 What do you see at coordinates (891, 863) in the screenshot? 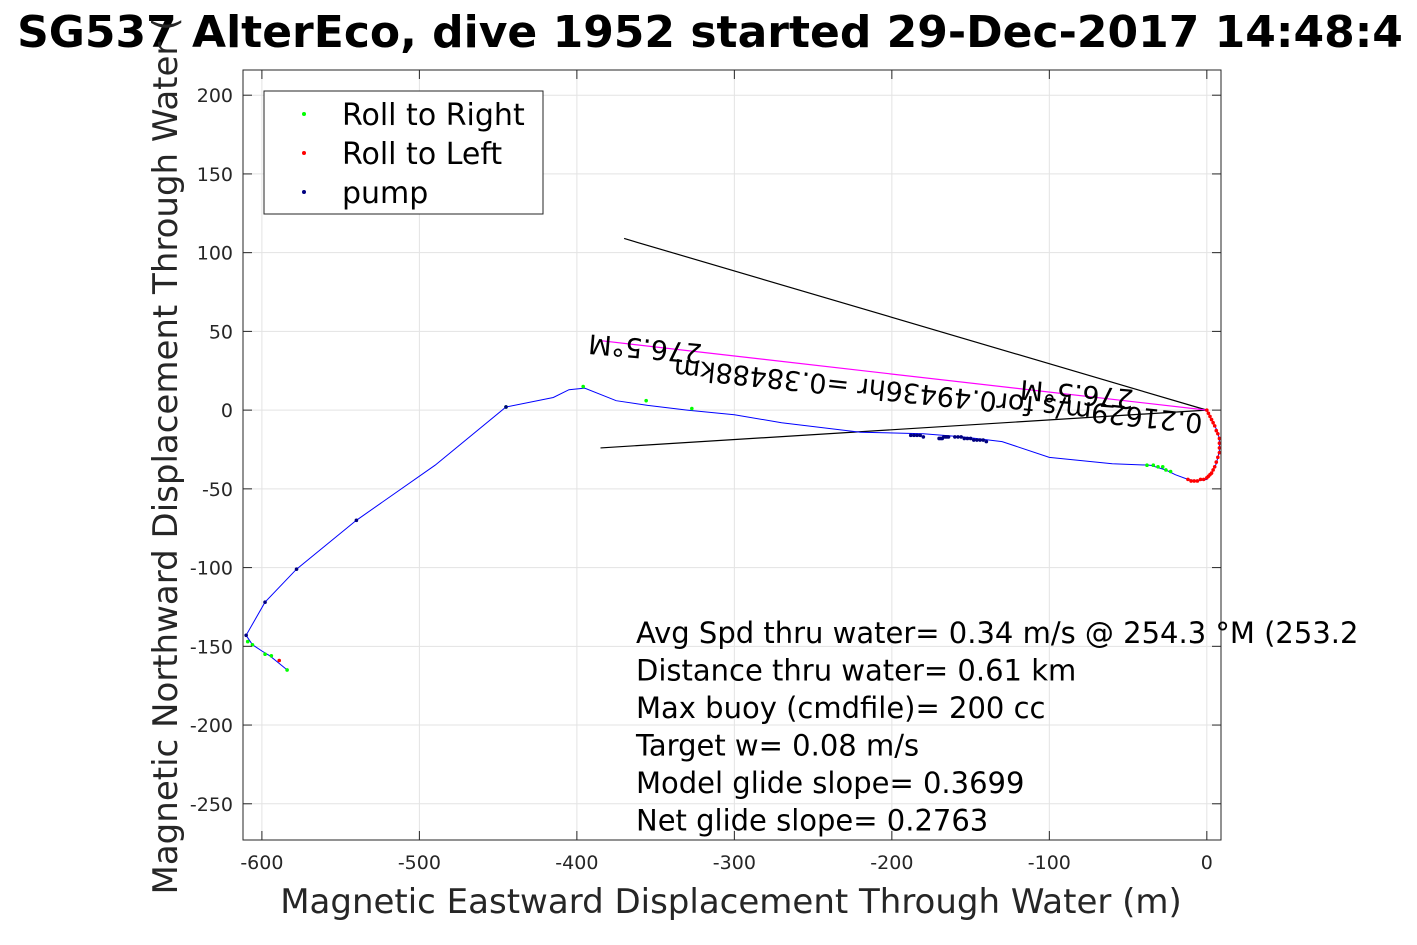
I see `x-tick-label: -200` at bounding box center [891, 863].